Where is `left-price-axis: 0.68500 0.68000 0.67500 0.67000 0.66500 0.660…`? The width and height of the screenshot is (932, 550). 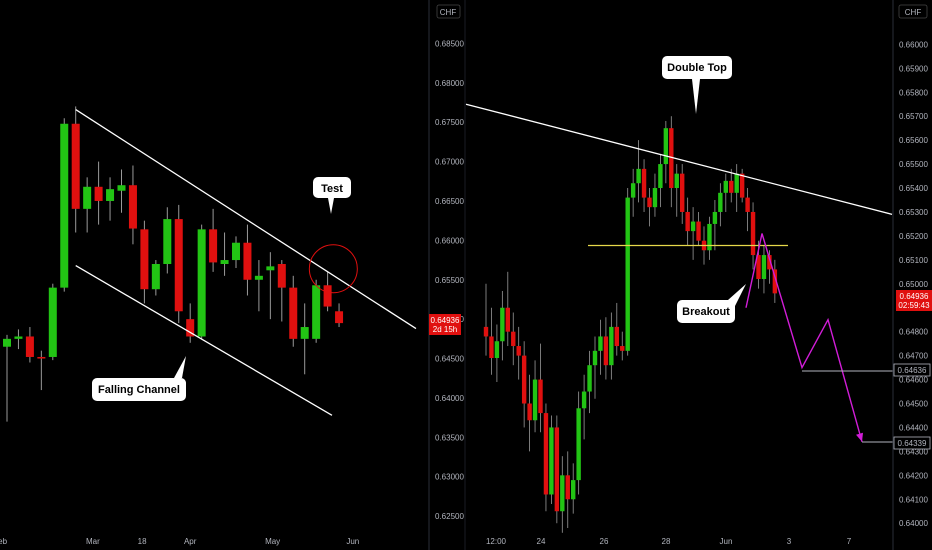 left-price-axis: 0.68500 0.68000 0.67500 0.67000 0.66500 0.660… is located at coordinates (446, 275).